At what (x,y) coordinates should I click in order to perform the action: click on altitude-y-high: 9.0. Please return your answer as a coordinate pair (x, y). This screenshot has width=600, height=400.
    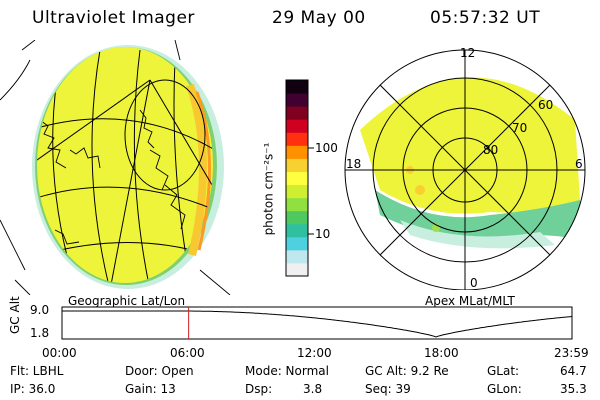
    Looking at the image, I should click on (40, 310).